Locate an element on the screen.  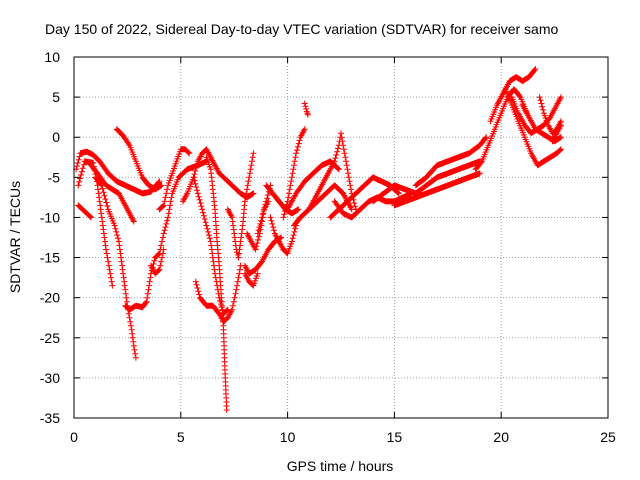
data-series-track-i is located at coordinates (174, 179).